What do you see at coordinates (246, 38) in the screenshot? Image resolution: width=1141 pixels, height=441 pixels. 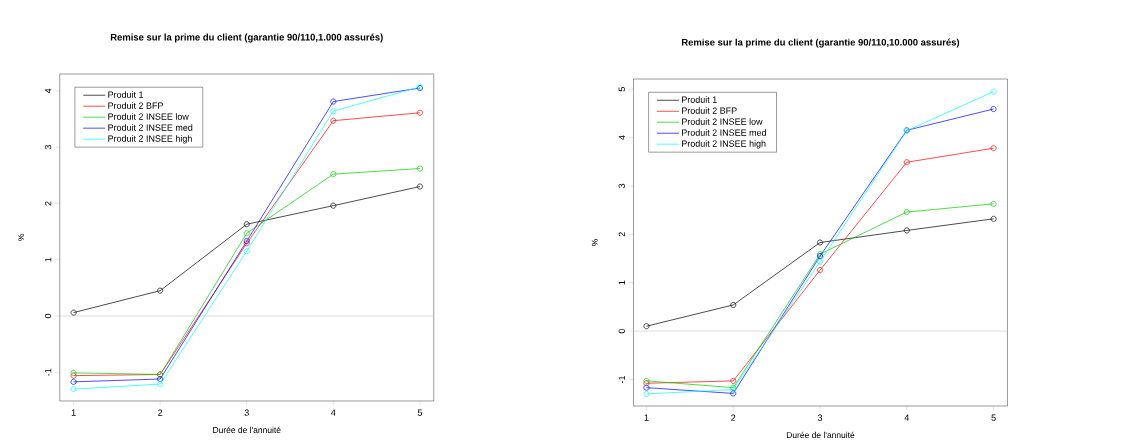 I see `chart-title: Remise sur la prime du client (garantie 90/110,1.000 assurés)` at bounding box center [246, 38].